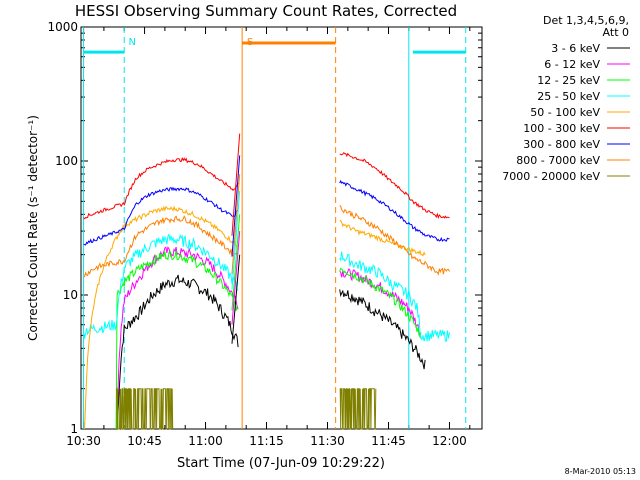  What do you see at coordinates (205, 441) in the screenshot?
I see `x-tick-label: 11:00` at bounding box center [205, 441].